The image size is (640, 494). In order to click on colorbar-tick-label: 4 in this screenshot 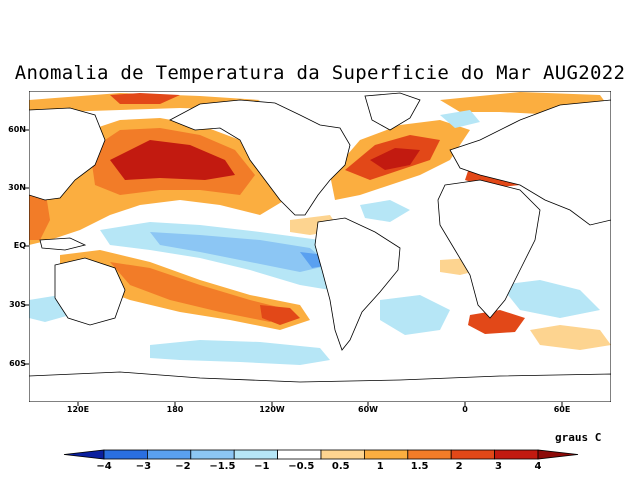, I will do `click(538, 466)`.